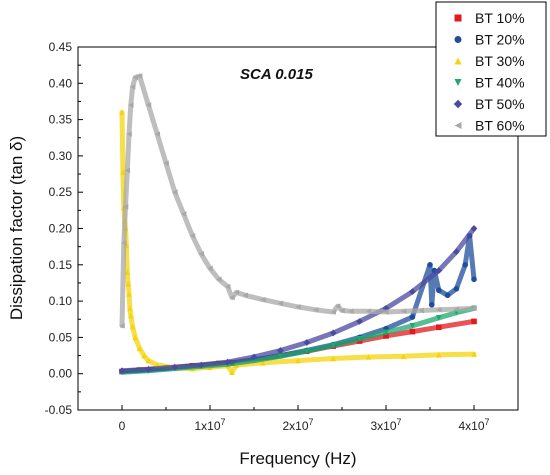 The height and width of the screenshot is (475, 550). What do you see at coordinates (16, 228) in the screenshot?
I see `y-axis-title: Dissipation factor (tan δ)` at bounding box center [16, 228].